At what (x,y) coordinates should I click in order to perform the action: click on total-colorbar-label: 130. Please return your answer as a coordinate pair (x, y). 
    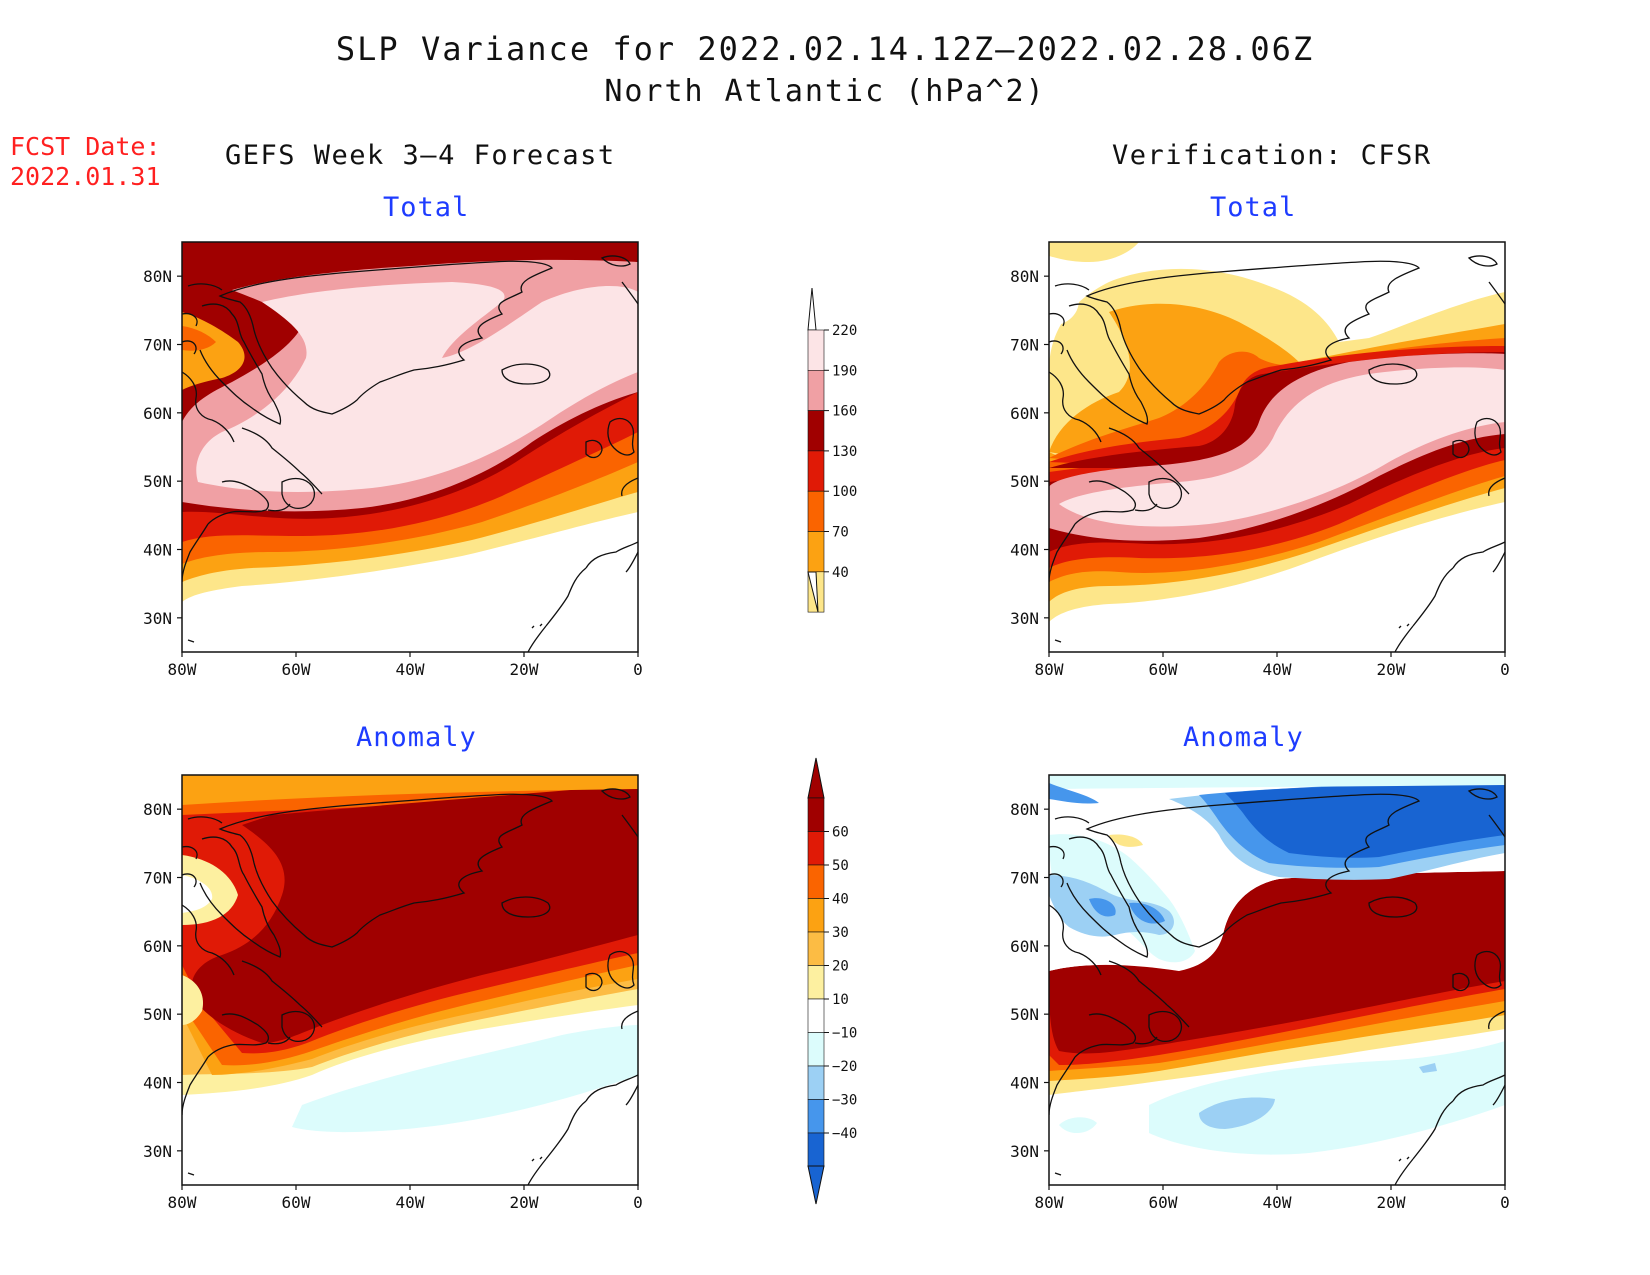
    Looking at the image, I should click on (844, 452).